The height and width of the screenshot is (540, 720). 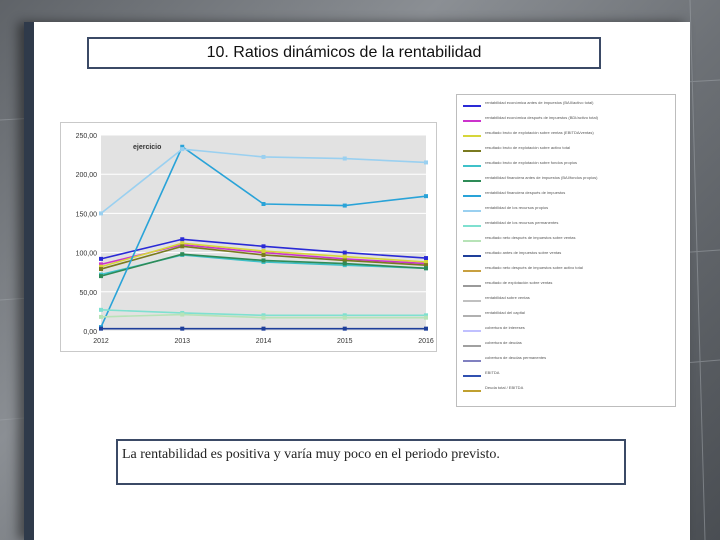 What do you see at coordinates (87, 254) in the screenshot?
I see `y-tick-label: 100,00` at bounding box center [87, 254].